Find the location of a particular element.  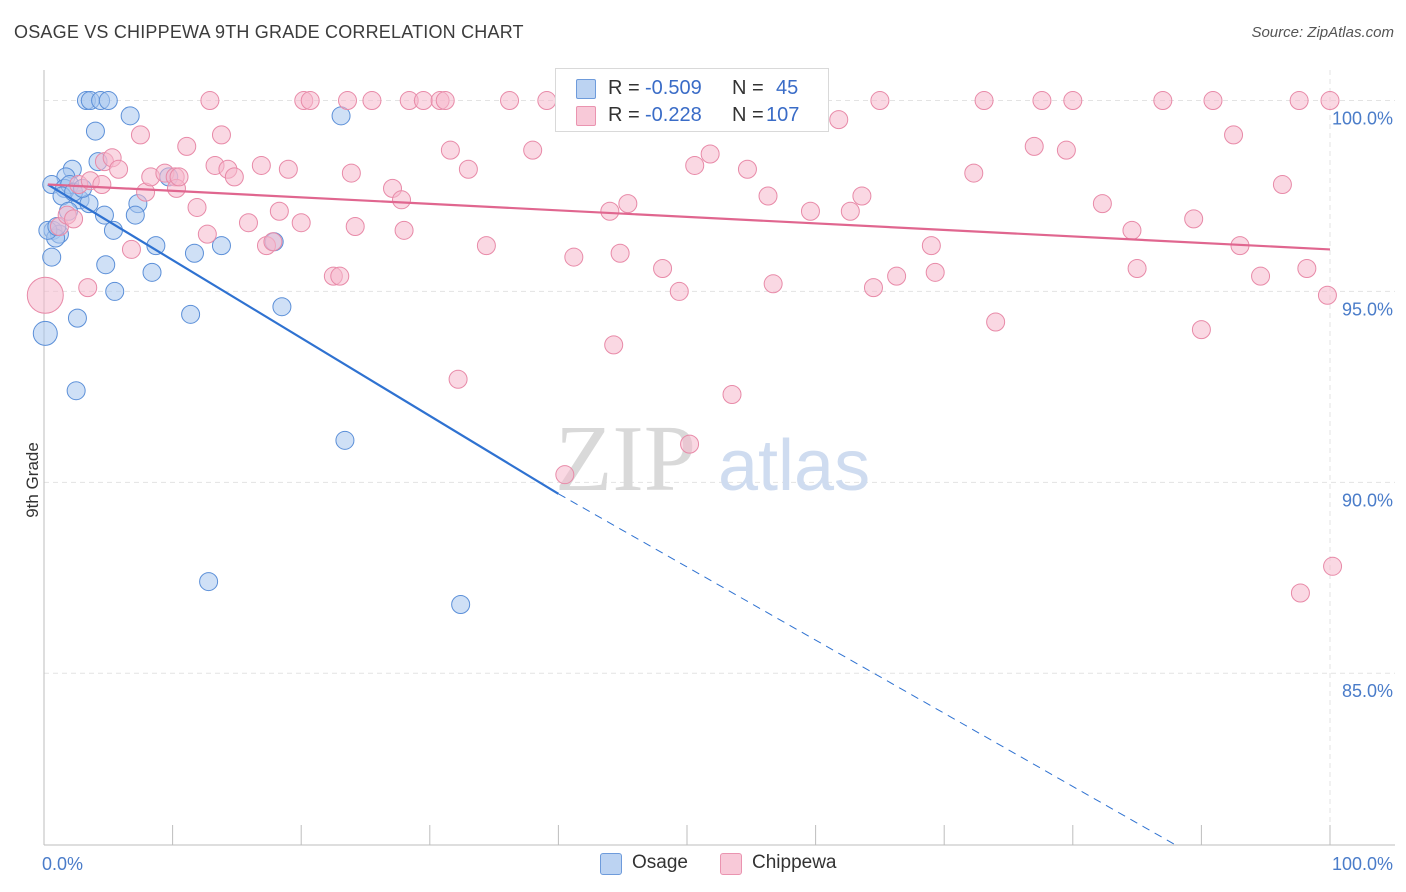

legend-item-chippewa: Chippewa is located at coordinates (794, 862).